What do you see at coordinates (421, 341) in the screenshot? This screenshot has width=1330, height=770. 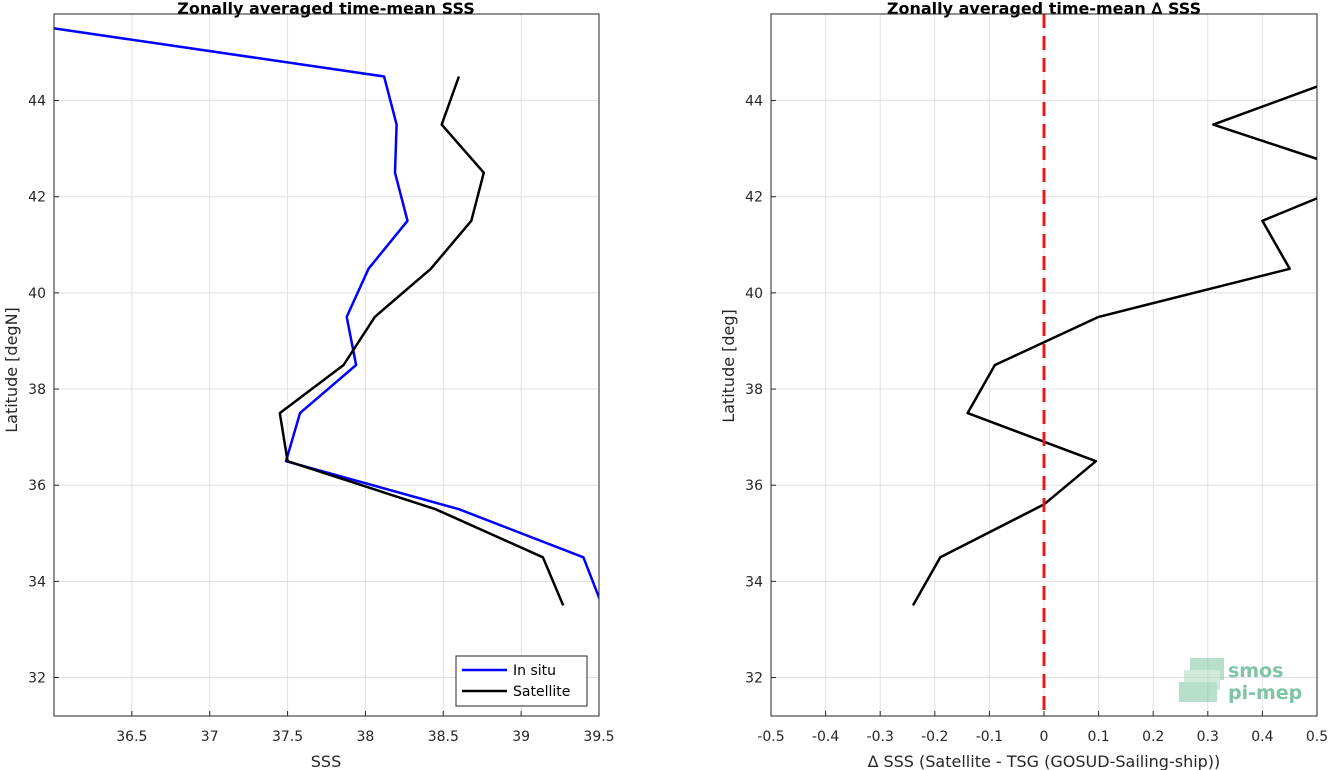 I see `series-line-satellite` at bounding box center [421, 341].